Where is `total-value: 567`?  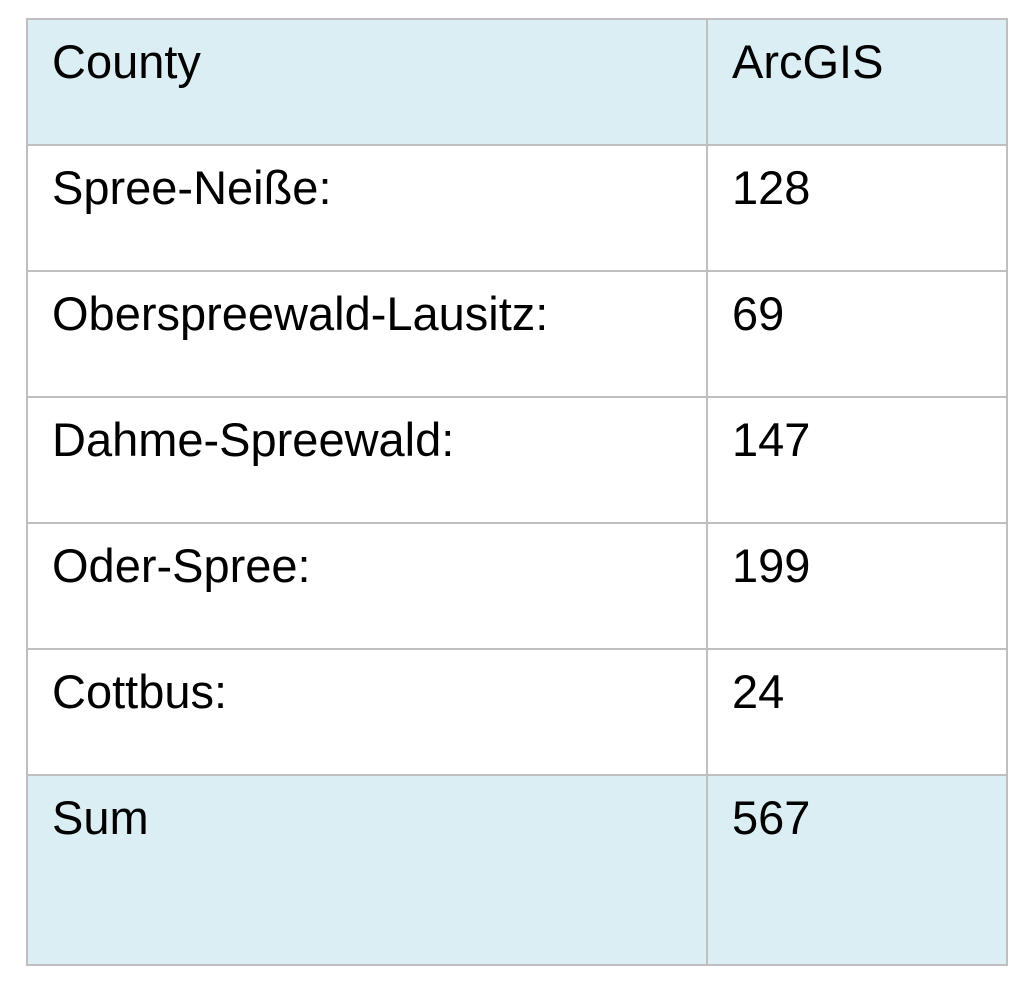
total-value: 567 is located at coordinates (857, 870).